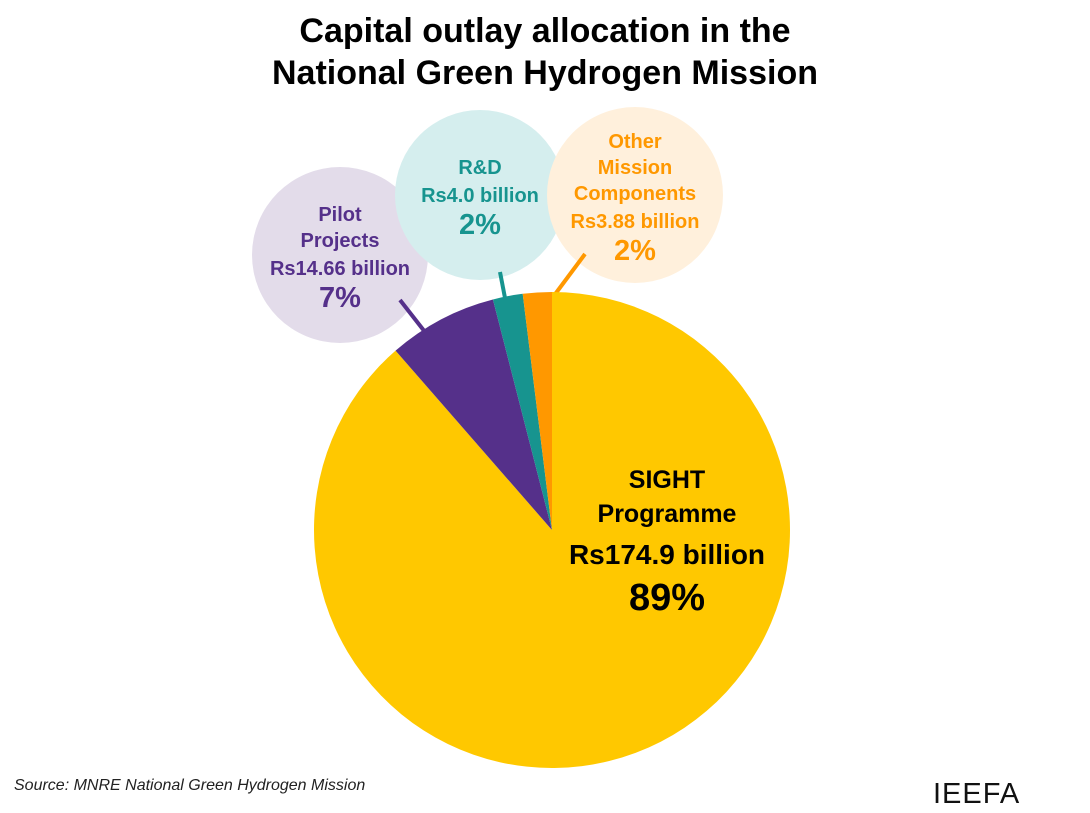  What do you see at coordinates (340, 269) in the screenshot?
I see `value-label-1: Rs14.66 billion` at bounding box center [340, 269].